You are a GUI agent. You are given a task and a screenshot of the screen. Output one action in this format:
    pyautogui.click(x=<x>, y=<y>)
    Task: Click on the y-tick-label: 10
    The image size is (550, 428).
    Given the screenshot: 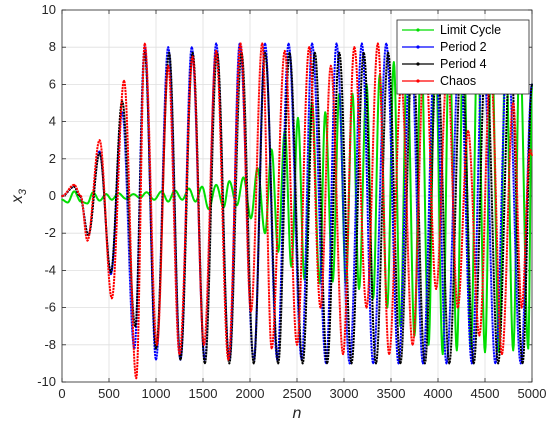 What is the action you would take?
    pyautogui.click(x=49, y=9)
    